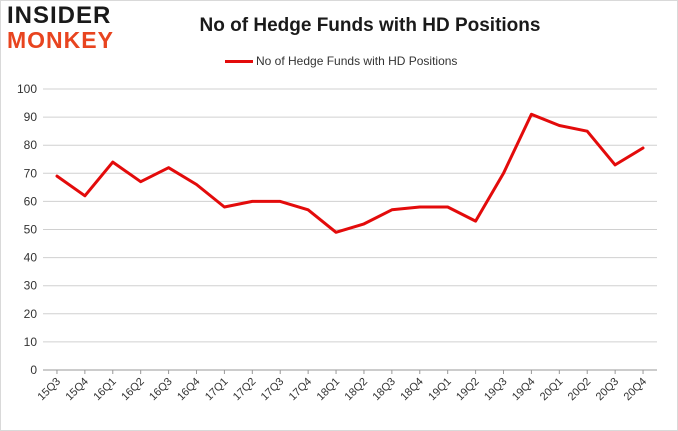  What do you see at coordinates (273, 390) in the screenshot?
I see `x-tick-label: 17Q3` at bounding box center [273, 390].